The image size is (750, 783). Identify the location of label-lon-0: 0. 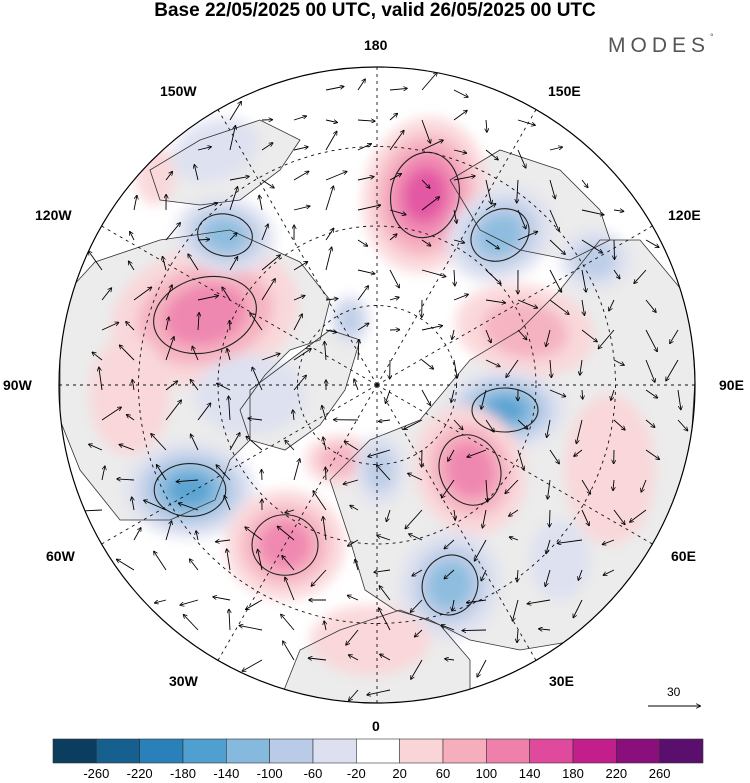
(376, 726).